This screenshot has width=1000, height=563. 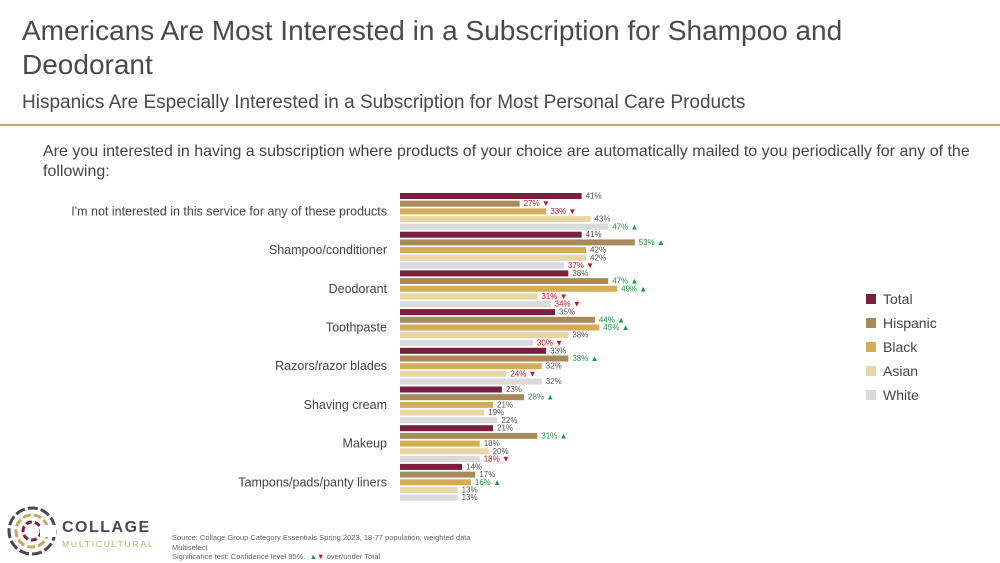 What do you see at coordinates (612, 319) in the screenshot?
I see `data-label: 44% ▲` at bounding box center [612, 319].